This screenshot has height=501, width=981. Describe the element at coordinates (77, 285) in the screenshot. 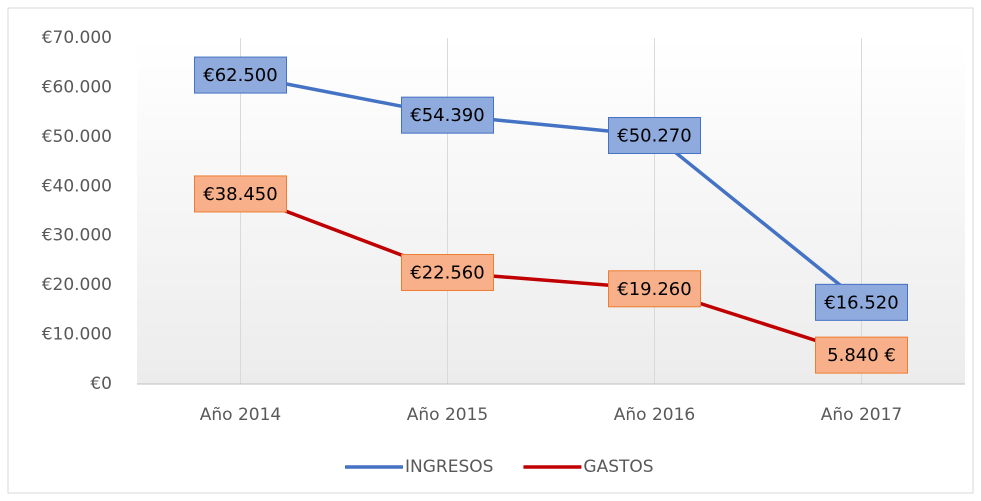

I see `y-tick-label: €20.000` at that location.